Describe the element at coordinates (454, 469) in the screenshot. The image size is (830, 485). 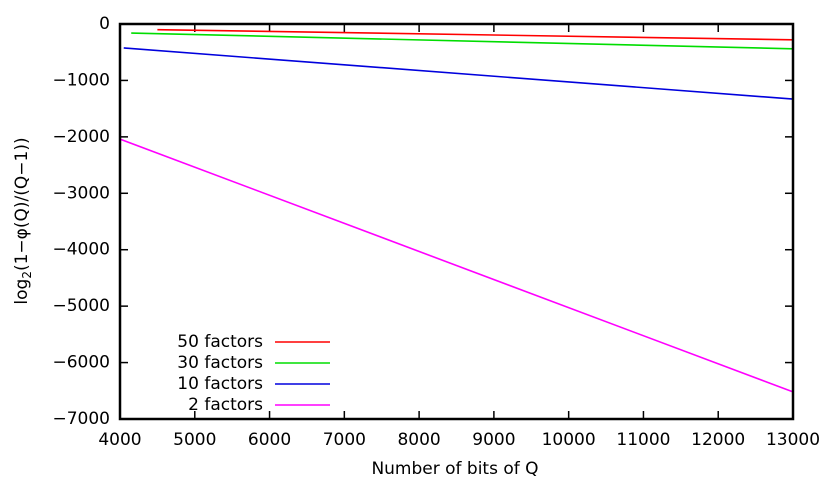
I see `x-axis-title: Number of bits of Q` at that location.